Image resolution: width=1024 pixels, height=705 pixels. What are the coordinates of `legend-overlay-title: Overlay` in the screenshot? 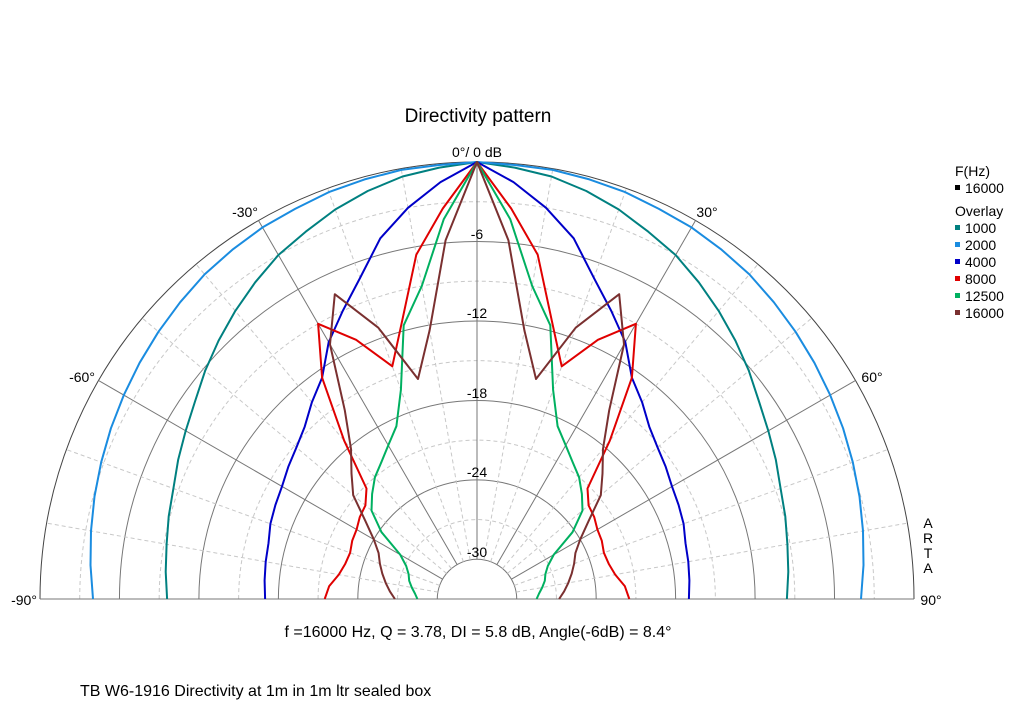 It's located at (979, 211).